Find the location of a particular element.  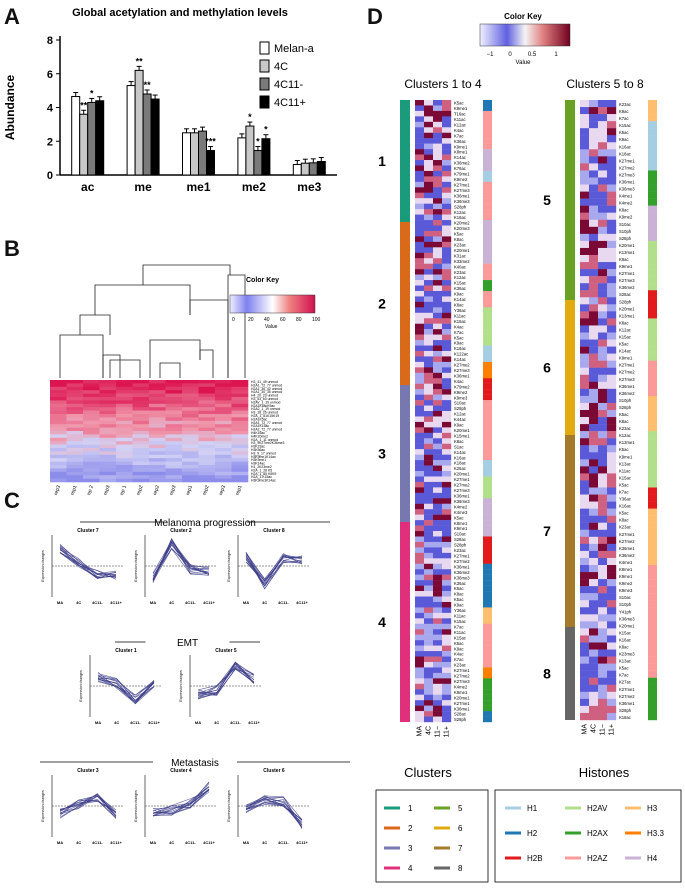

heatmap-row-label: S28ph is located at coordinates (460, 408).